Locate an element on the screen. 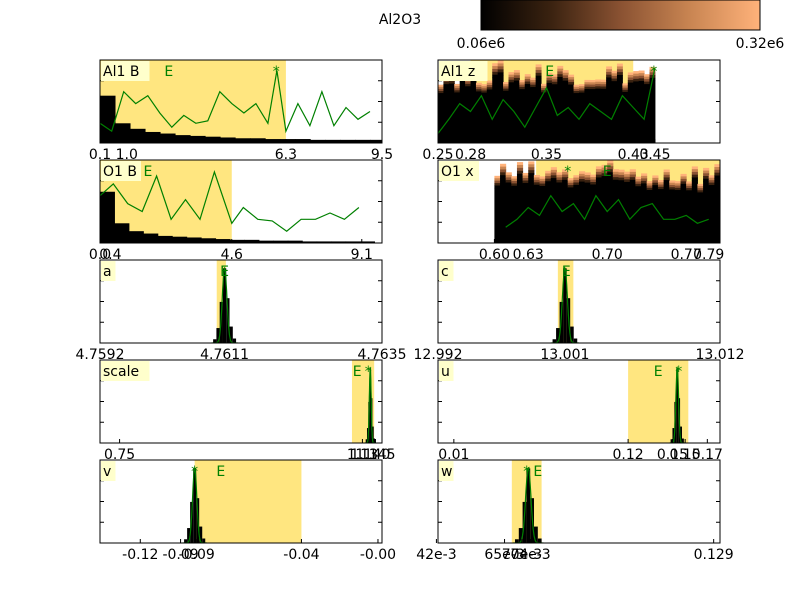  panel-frame is located at coordinates (241, 301).